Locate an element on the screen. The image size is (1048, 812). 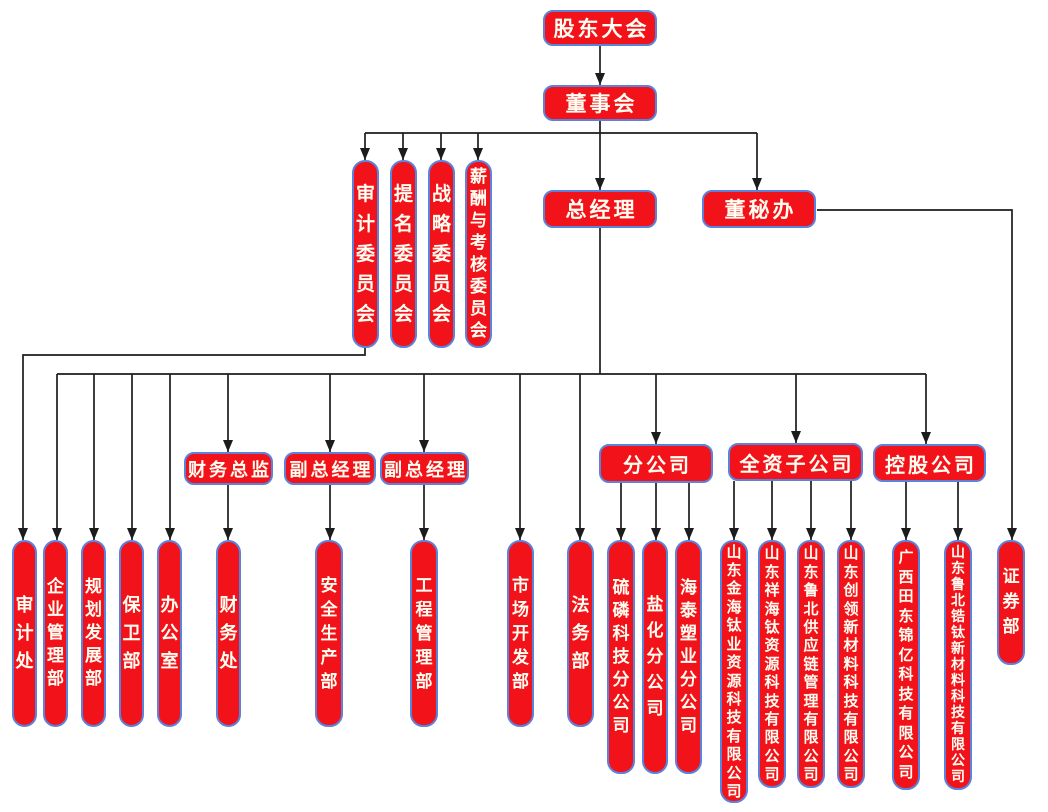
org-node-cfo: 财务总监 is located at coordinates (228, 468).